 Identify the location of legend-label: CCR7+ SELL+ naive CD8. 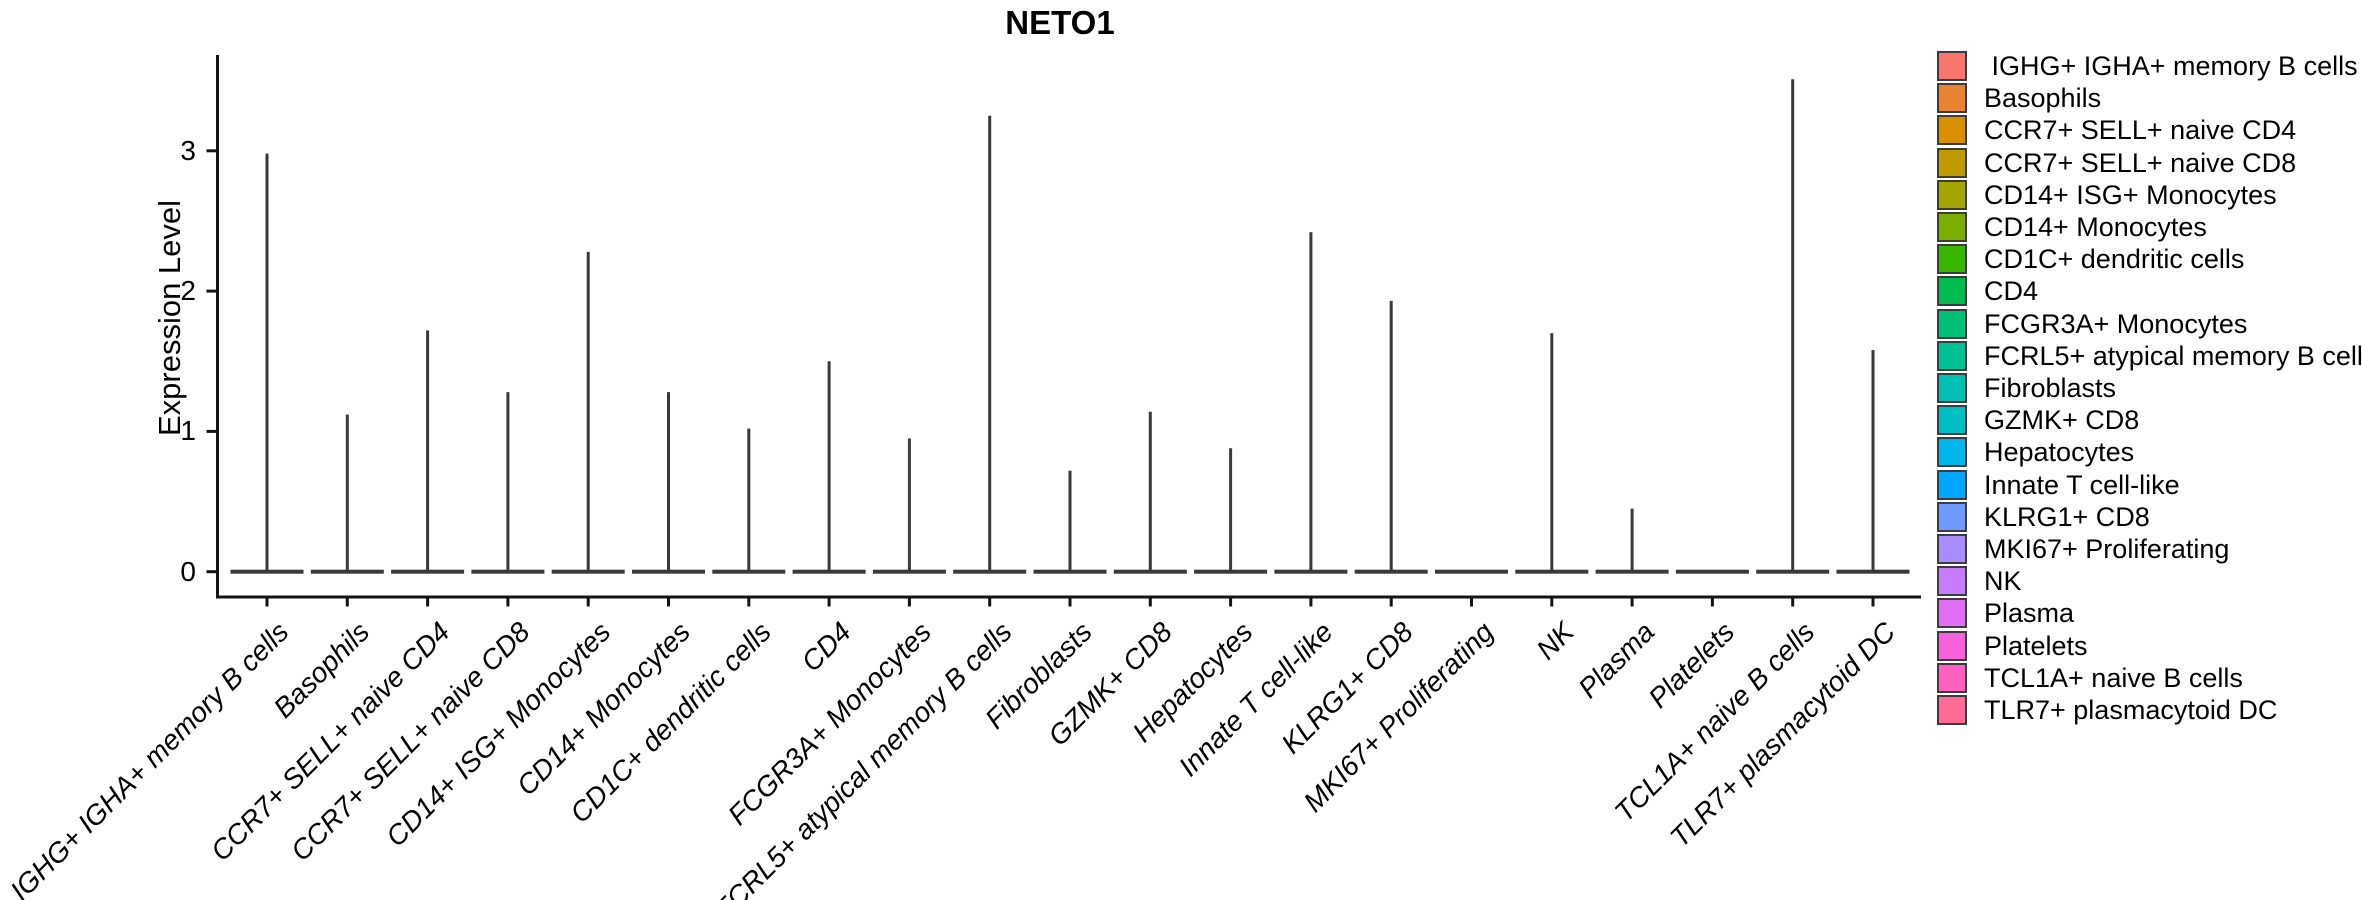
(2140, 162).